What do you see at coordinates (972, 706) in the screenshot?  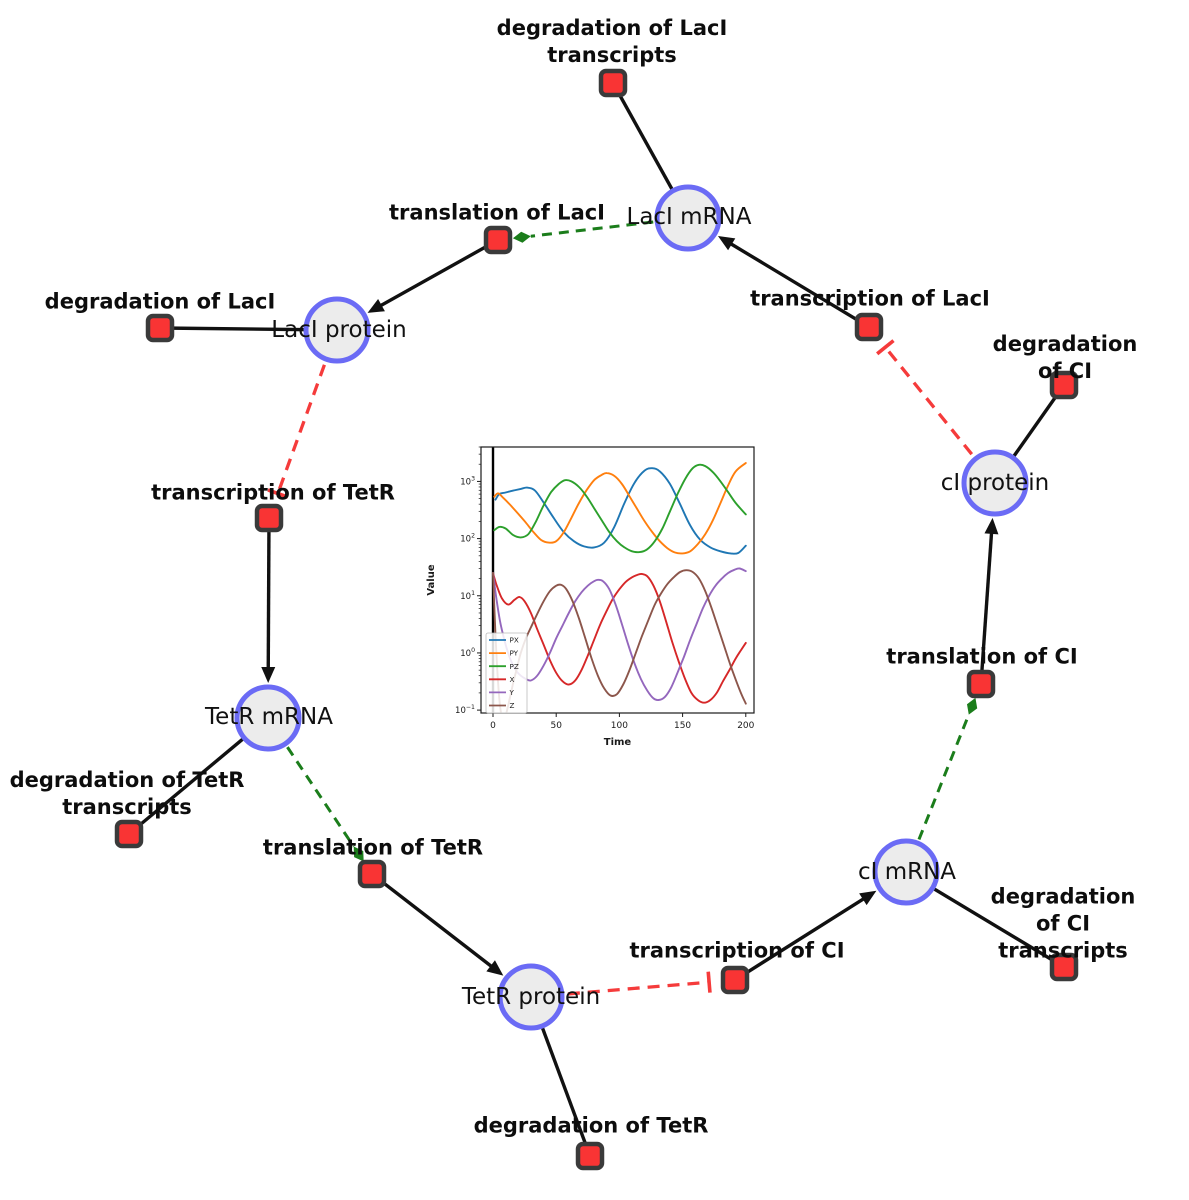 I see `edge-catalysis-ci-mrna-to-transl-ci-arrowhead` at bounding box center [972, 706].